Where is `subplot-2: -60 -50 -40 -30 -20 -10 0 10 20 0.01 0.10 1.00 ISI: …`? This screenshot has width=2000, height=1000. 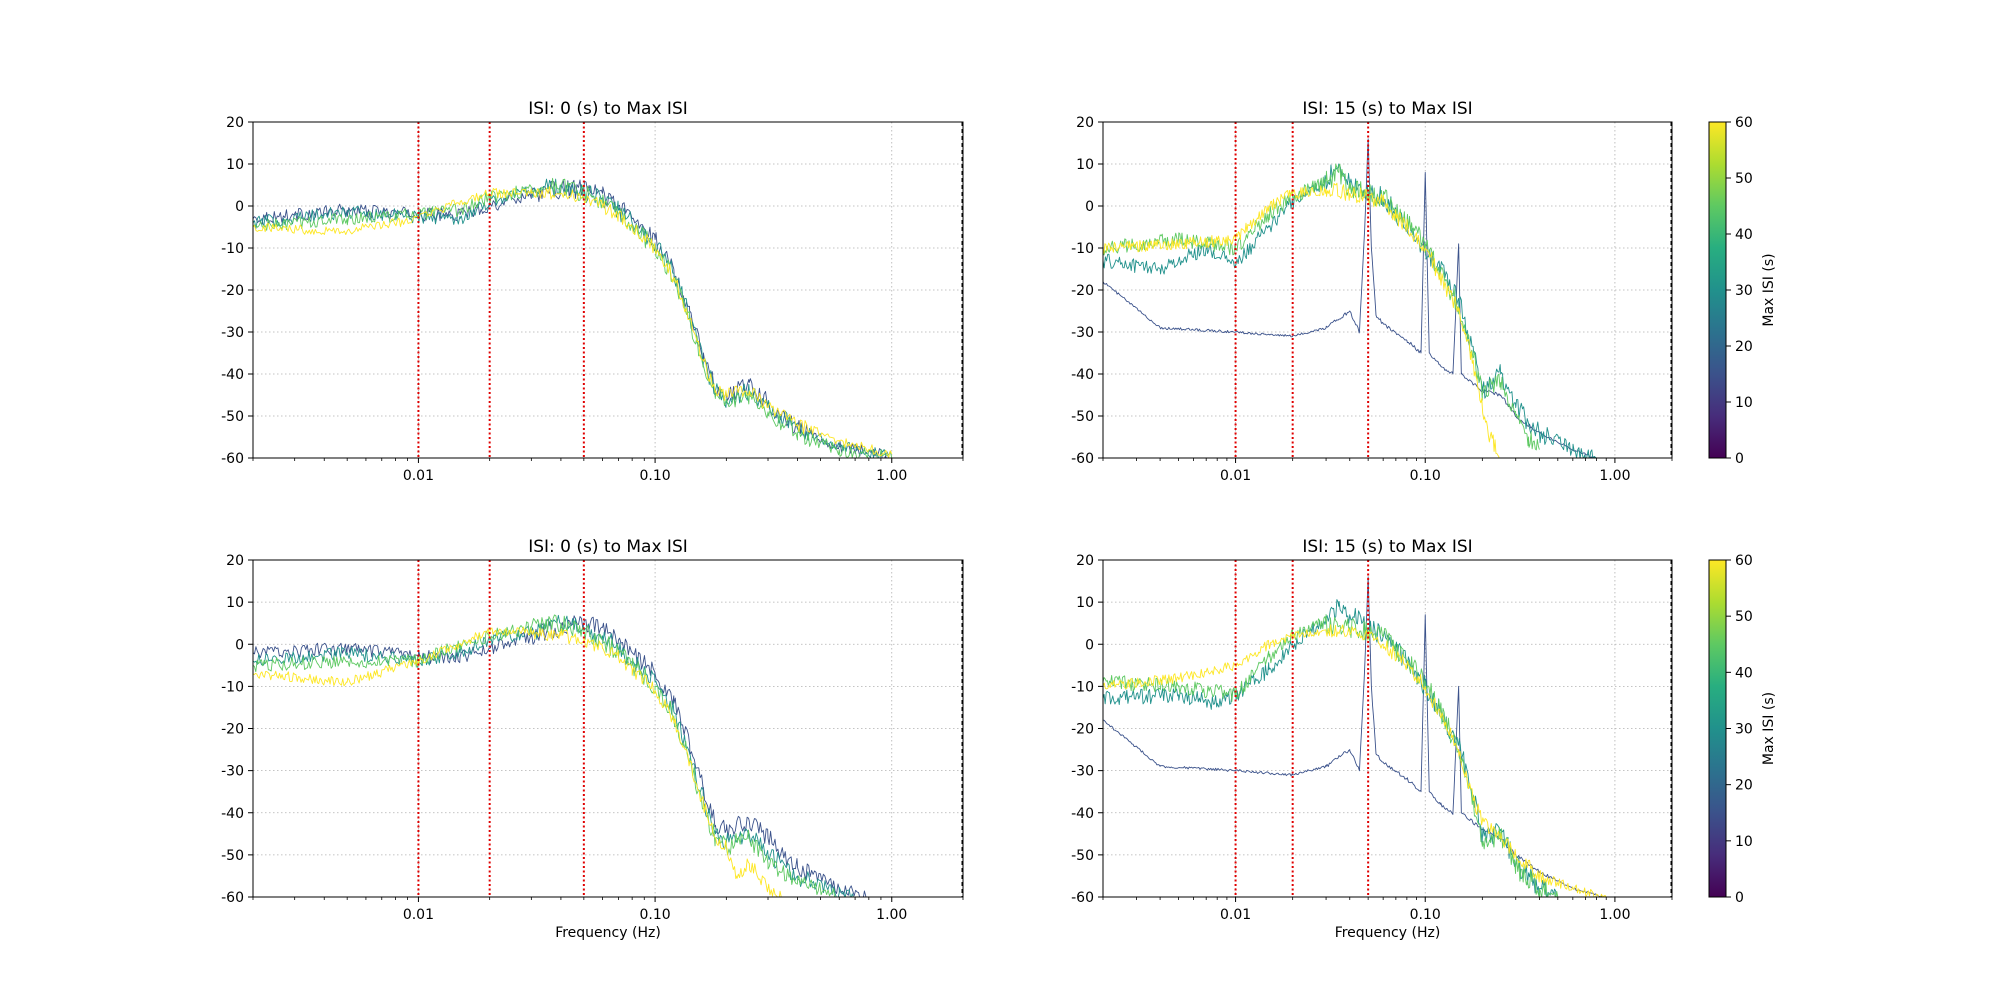
subplot-2: -60 -50 -40 -30 -20 -10 0 10 20 0.01 0.10 1.00 ISI: … is located at coordinates (1424, 291).